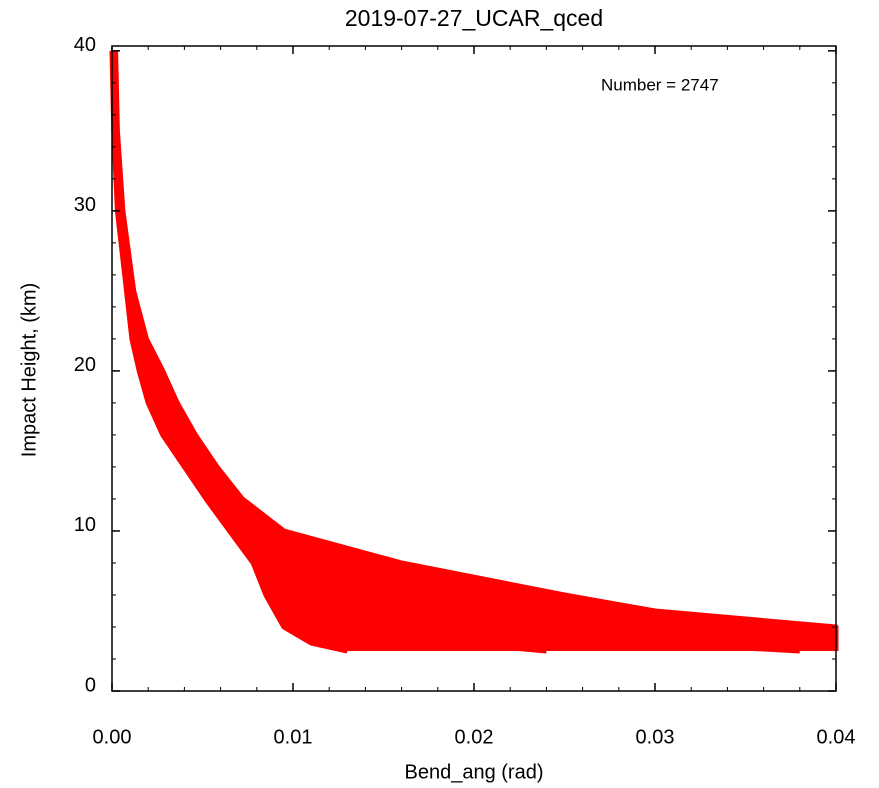  What do you see at coordinates (660, 84) in the screenshot?
I see `annotation: Number = 2747` at bounding box center [660, 84].